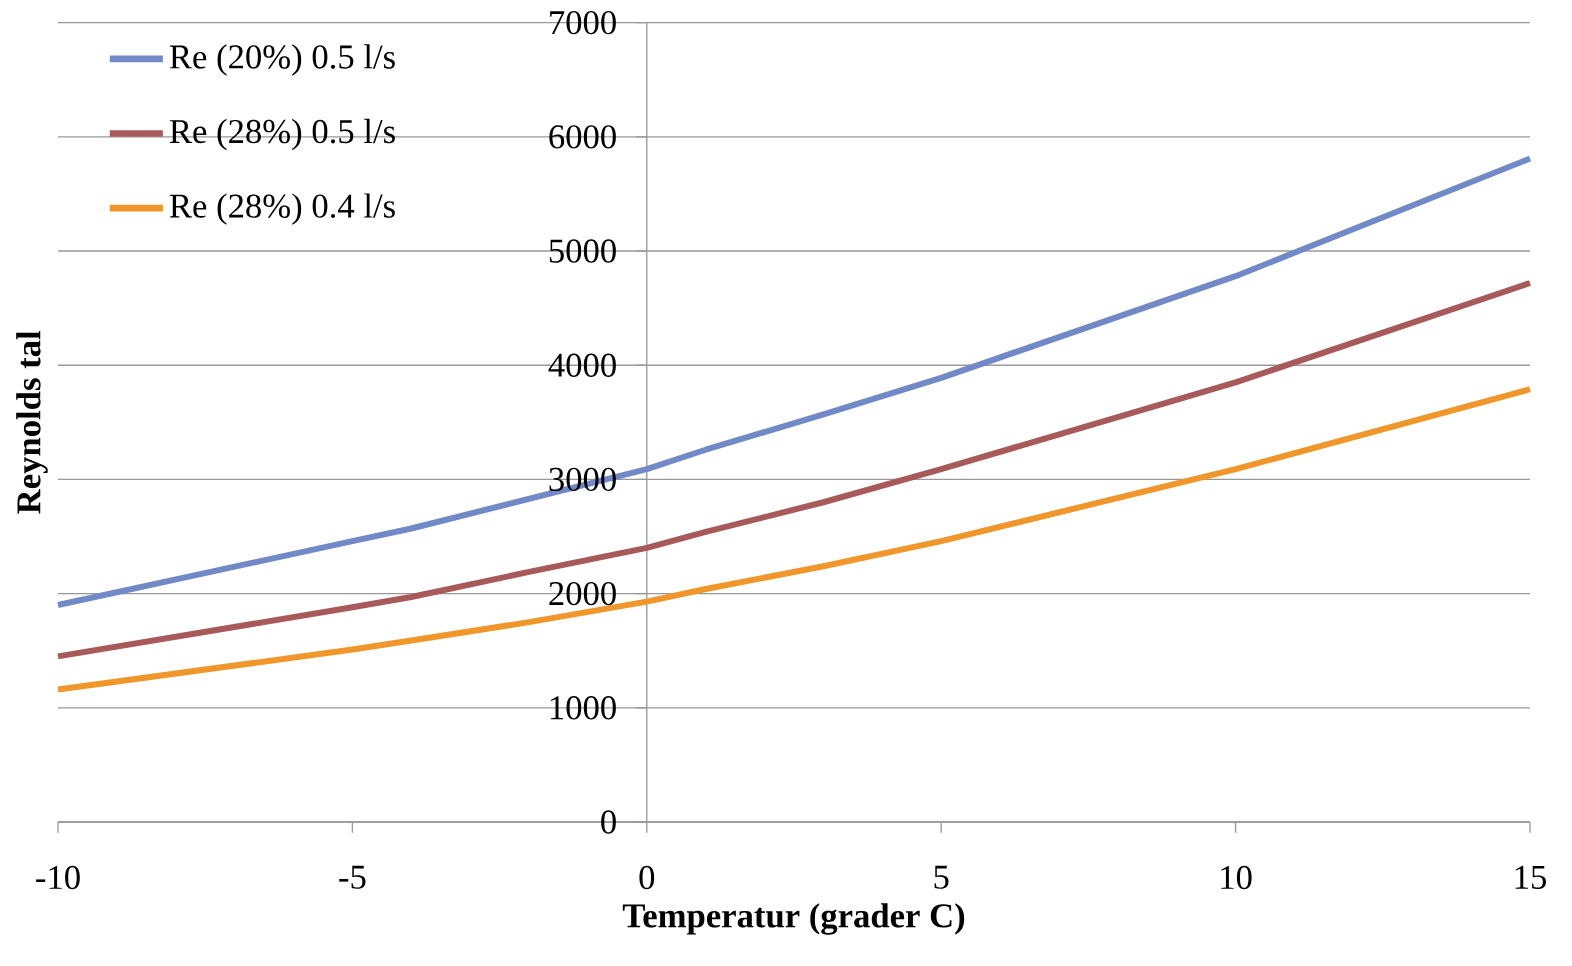 The image size is (1572, 966). Describe the element at coordinates (582, 365) in the screenshot. I see `y-tick-label: 4000` at that location.